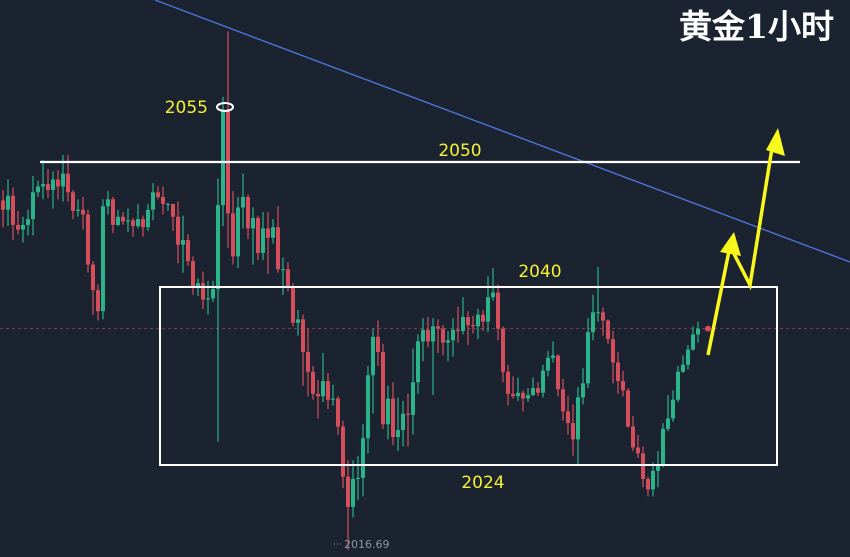  I want to click on level-label-2050: 2050, so click(459, 151).